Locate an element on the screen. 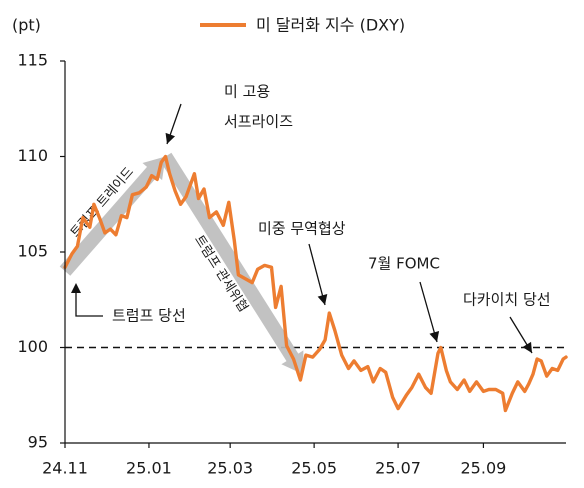 Image resolution: width=584 pixels, height=488 pixels. y-tick-label: 105 is located at coordinates (32, 251).